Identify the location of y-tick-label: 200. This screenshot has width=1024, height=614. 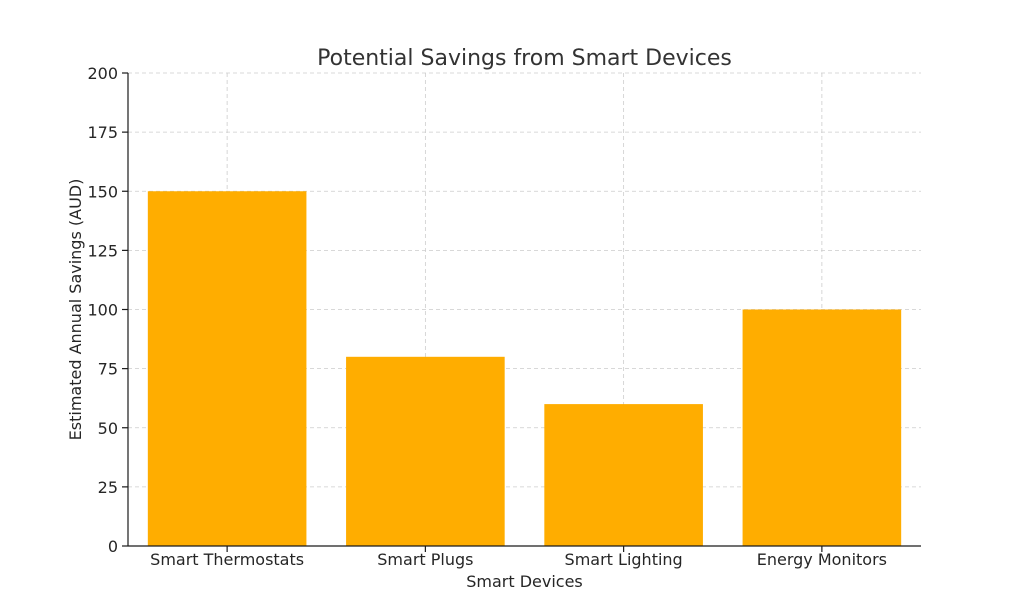
(102, 73).